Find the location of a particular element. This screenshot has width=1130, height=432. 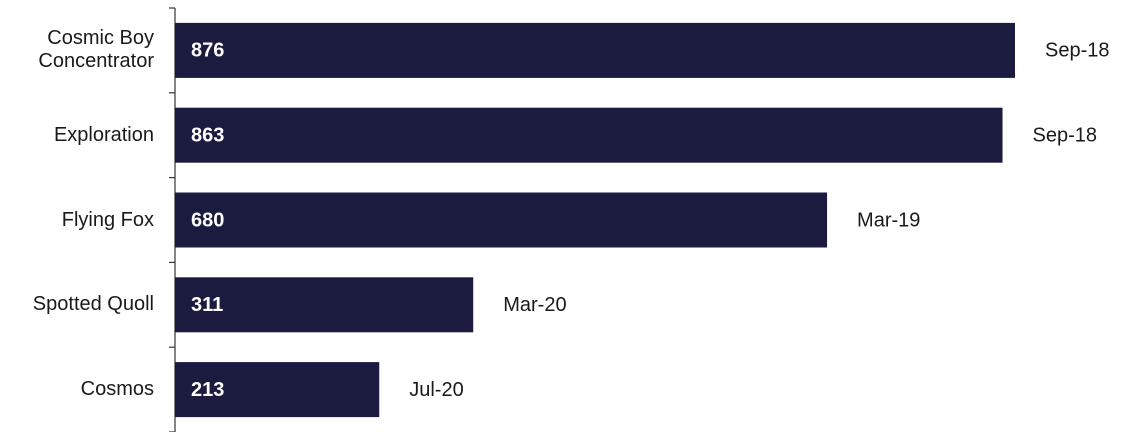

annotation: Mar-20 is located at coordinates (534, 305).